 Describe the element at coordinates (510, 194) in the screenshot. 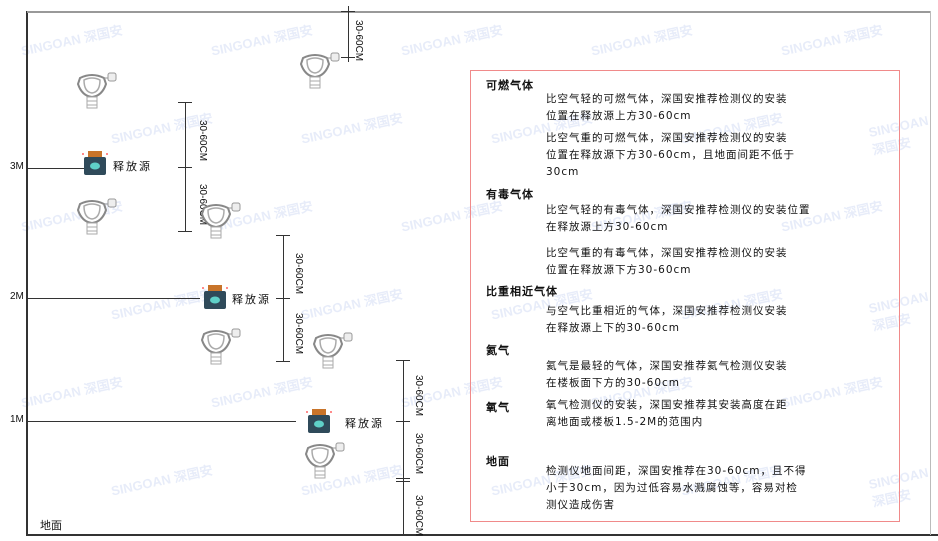

I see `section-heading: 有毒气体` at that location.